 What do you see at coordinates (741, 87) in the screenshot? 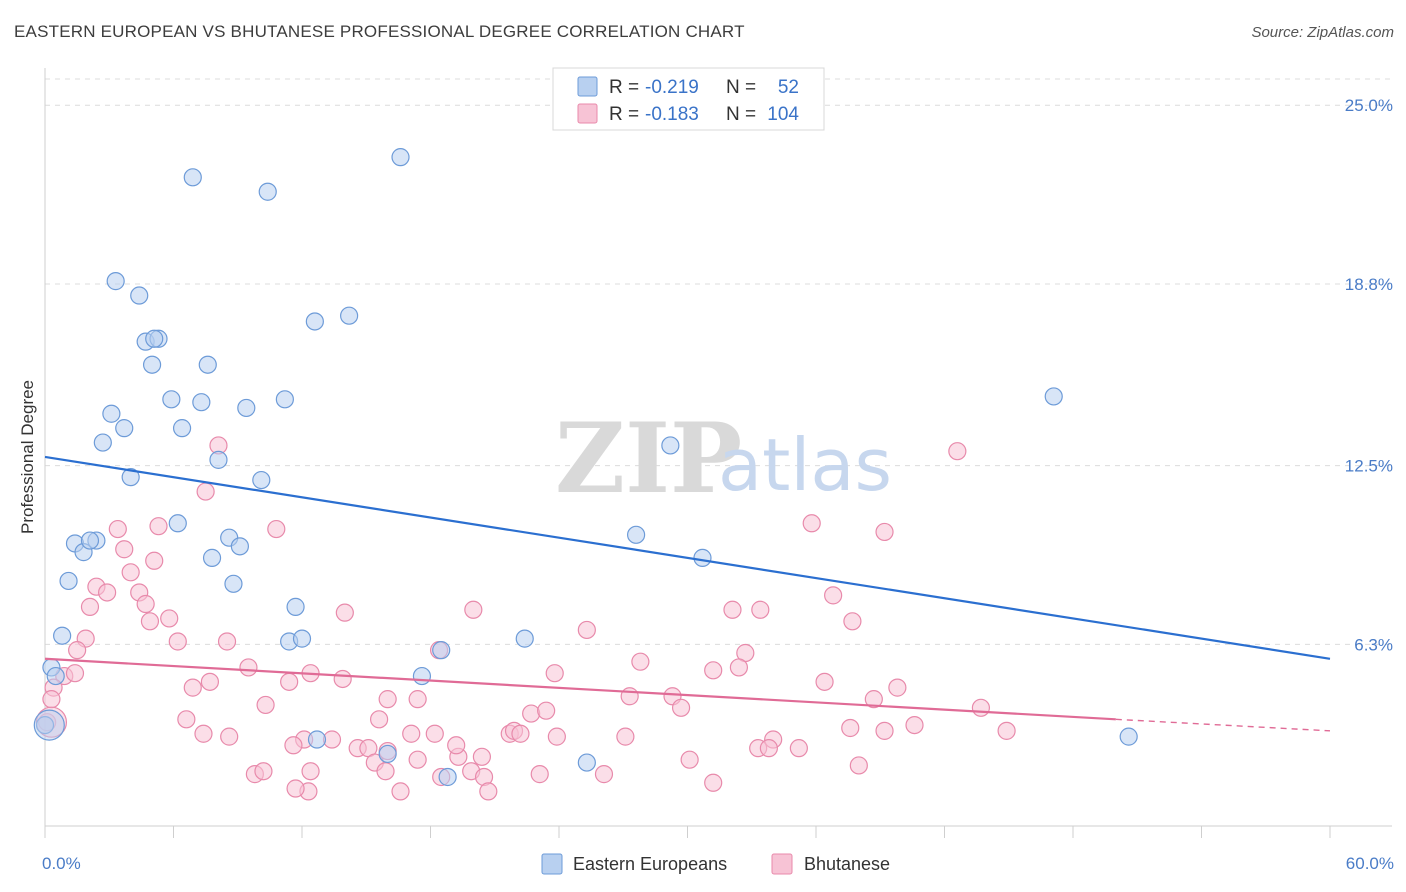
I see `legend-n-label-1: N =` at bounding box center [741, 87].